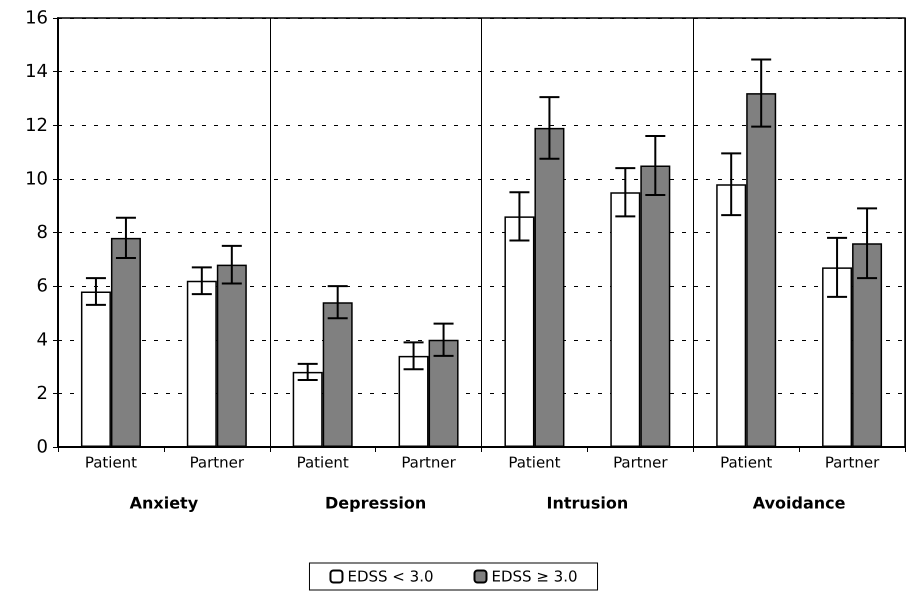 Image resolution: width=907 pixels, height=598 pixels. What do you see at coordinates (42, 286) in the screenshot?
I see `y-tick-label: 6` at bounding box center [42, 286].